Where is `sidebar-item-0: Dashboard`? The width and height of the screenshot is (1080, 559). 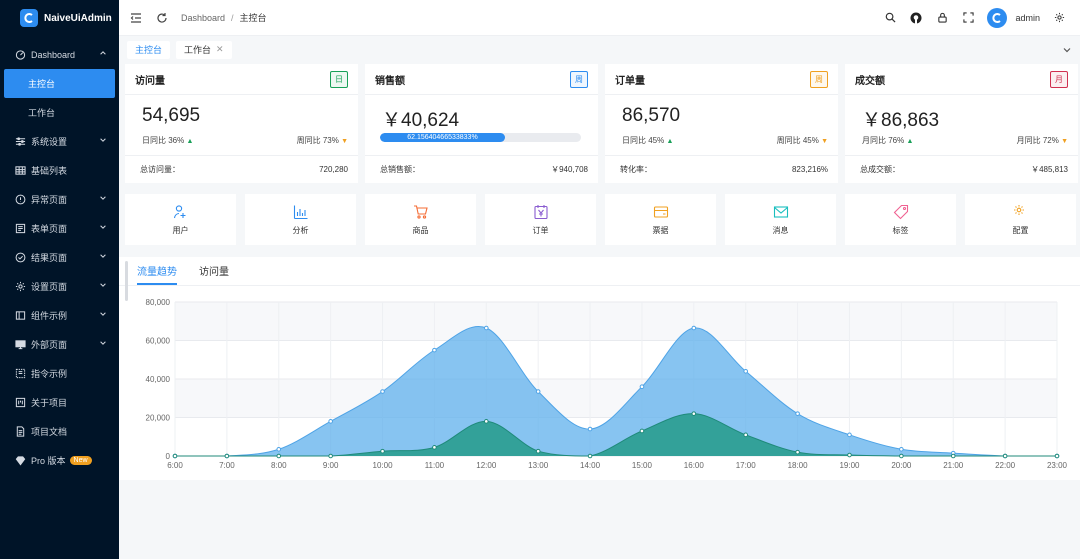 sidebar-item-0: Dashboard is located at coordinates (59, 54).